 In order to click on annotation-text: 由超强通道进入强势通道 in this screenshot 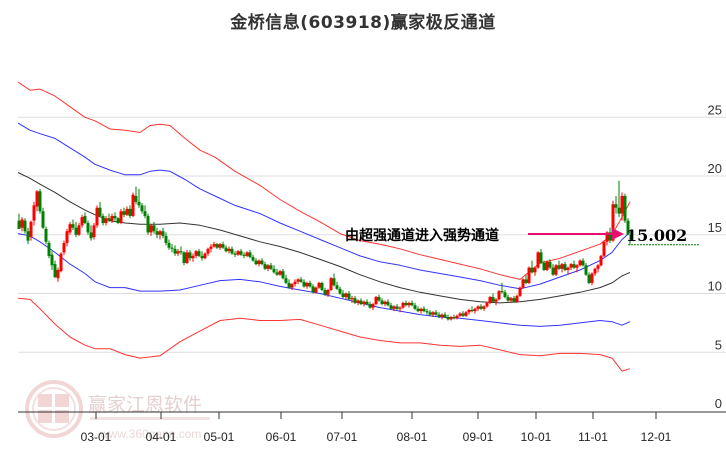, I will do `click(422, 235)`.